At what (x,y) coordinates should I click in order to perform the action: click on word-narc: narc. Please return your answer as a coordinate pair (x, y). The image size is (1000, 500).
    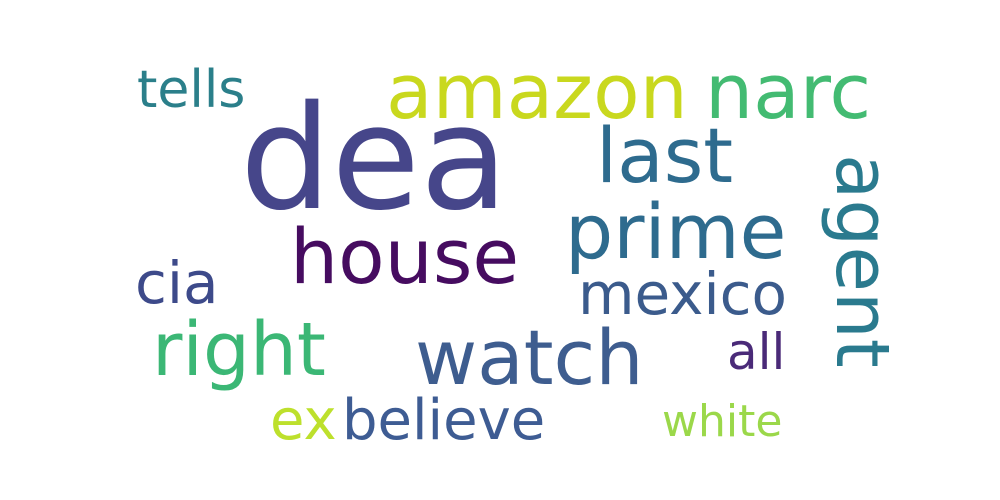
    Looking at the image, I should click on (788, 91).